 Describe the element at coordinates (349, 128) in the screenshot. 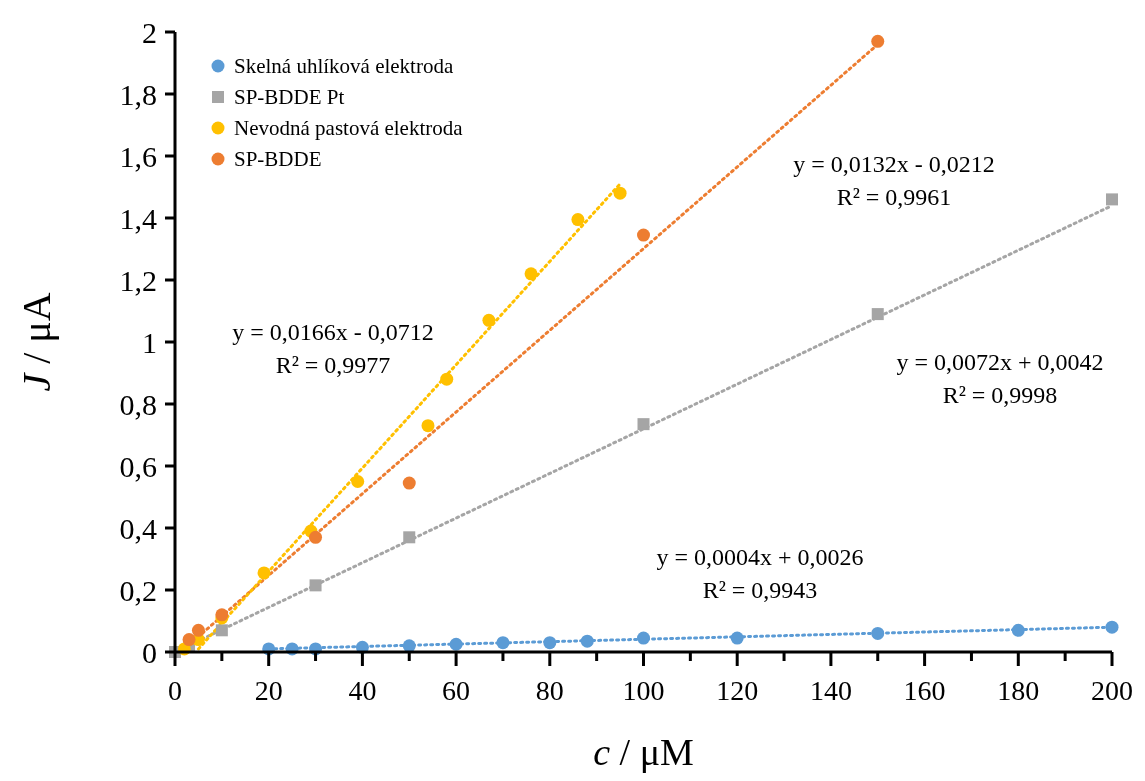

I see `legend-label: Nevodná pastová elektroda` at that location.